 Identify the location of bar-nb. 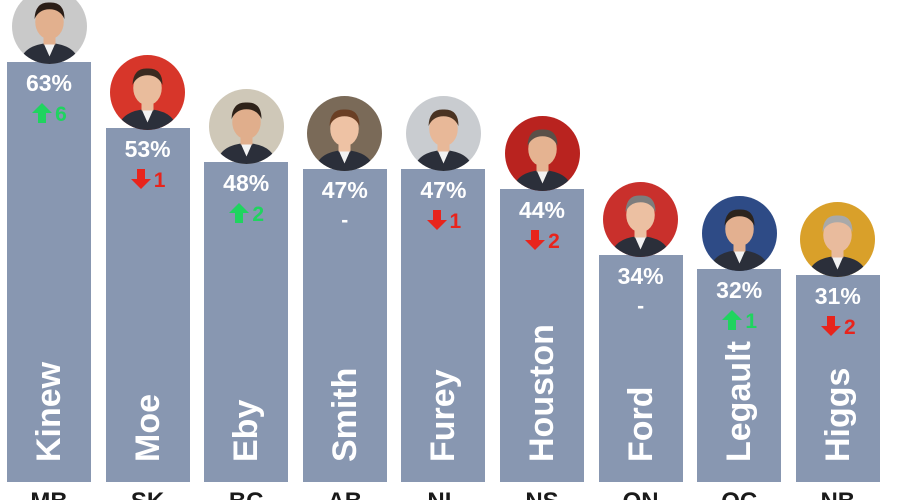
(837, 378).